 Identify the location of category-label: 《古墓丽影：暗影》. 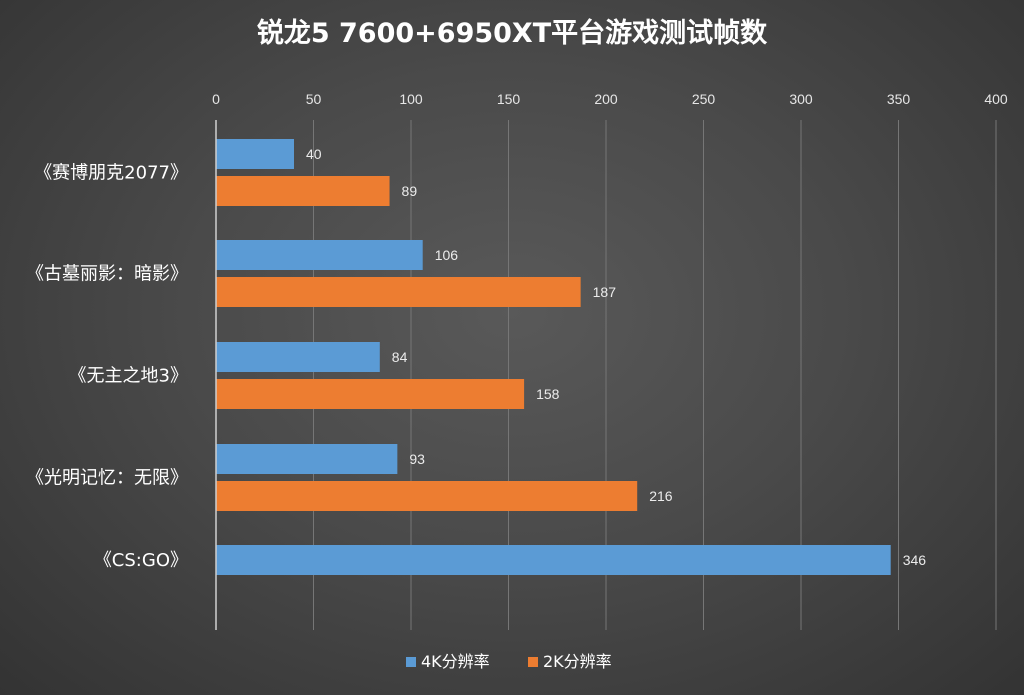
(107, 274).